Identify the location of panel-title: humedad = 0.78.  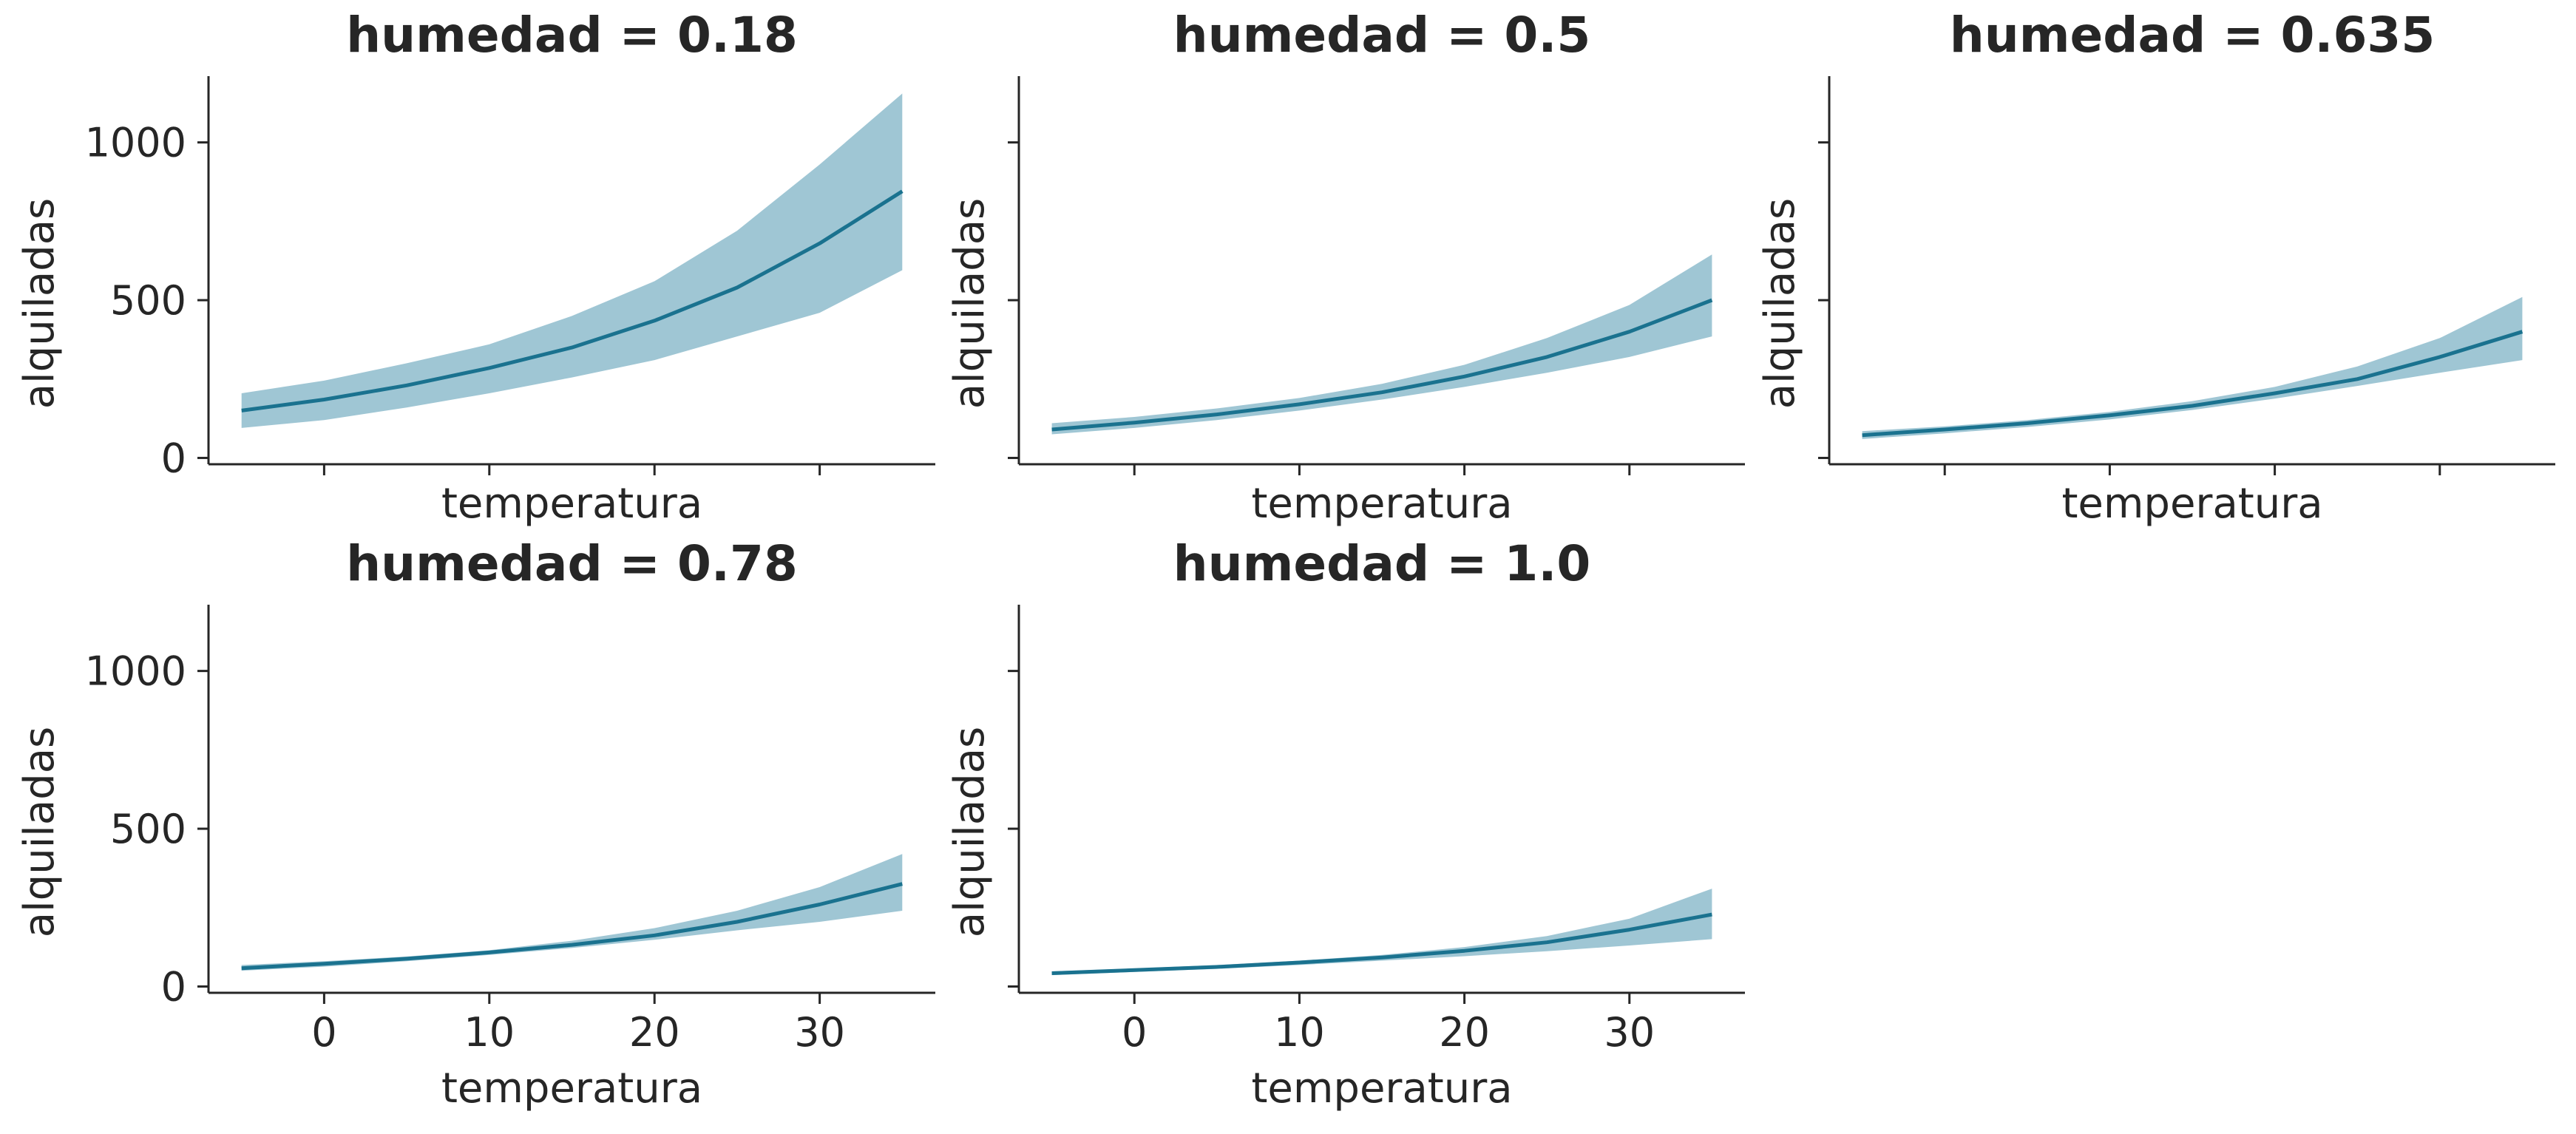
(572, 564).